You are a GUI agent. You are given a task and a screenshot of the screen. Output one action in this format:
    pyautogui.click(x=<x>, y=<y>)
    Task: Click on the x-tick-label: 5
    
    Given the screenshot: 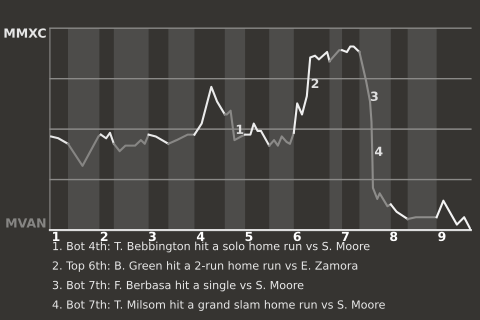 What is the action you would take?
    pyautogui.click(x=249, y=237)
    